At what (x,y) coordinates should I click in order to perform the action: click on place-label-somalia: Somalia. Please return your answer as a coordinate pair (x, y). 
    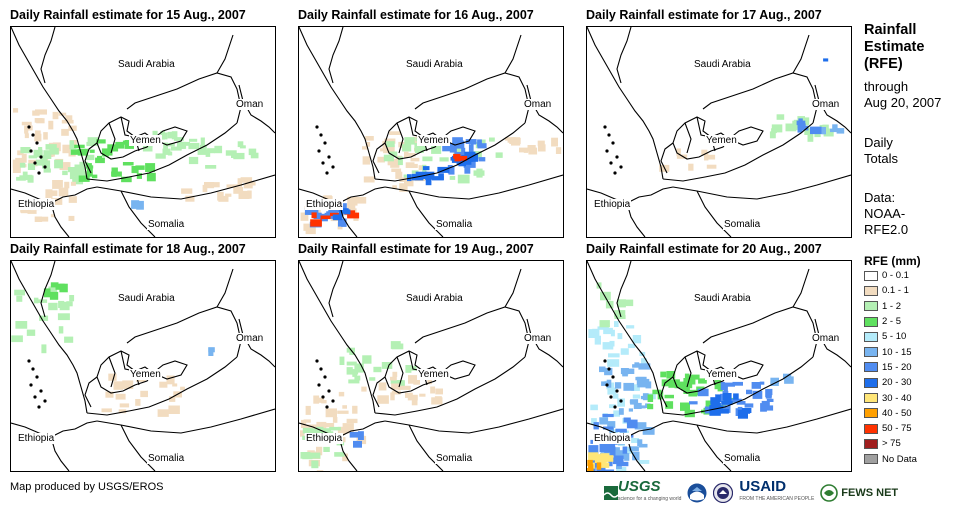
    Looking at the image, I should click on (742, 458).